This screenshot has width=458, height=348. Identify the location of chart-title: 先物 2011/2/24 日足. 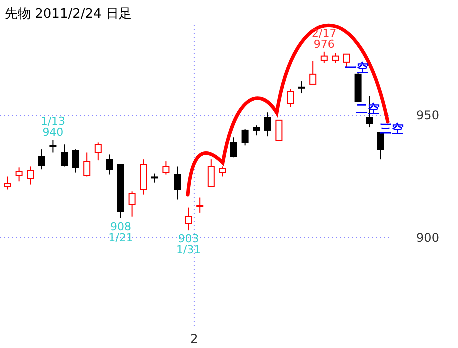
(68, 14).